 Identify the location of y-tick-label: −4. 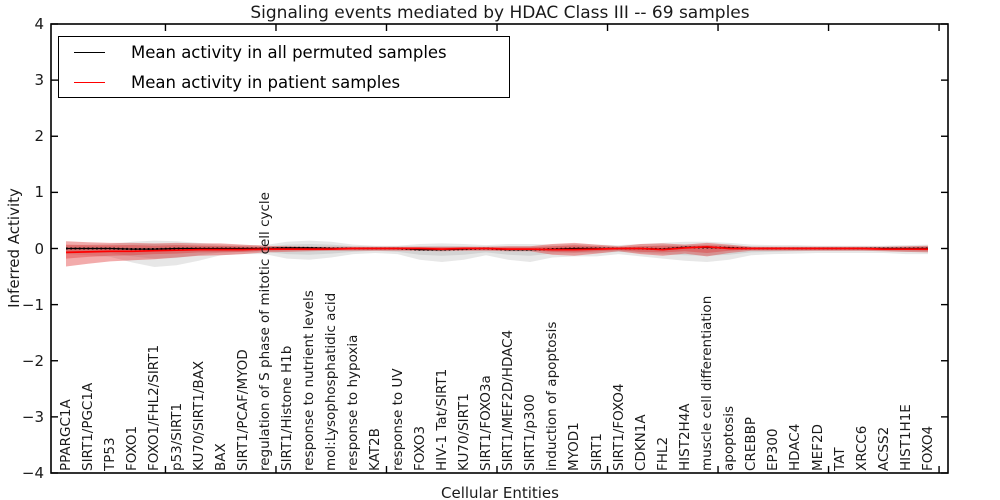
(32, 473).